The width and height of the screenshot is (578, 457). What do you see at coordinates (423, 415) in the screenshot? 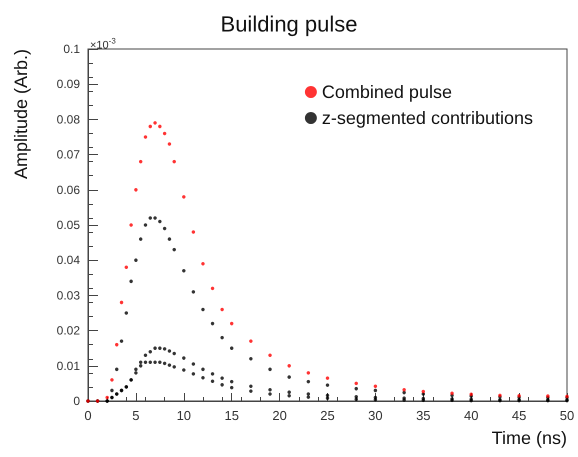
I see `x-tick-label: 35` at bounding box center [423, 415].